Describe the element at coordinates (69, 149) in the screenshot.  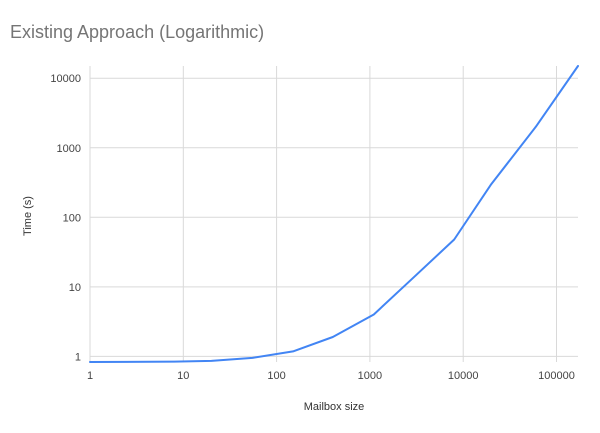
I see `y-tick-label: 1000` at that location.